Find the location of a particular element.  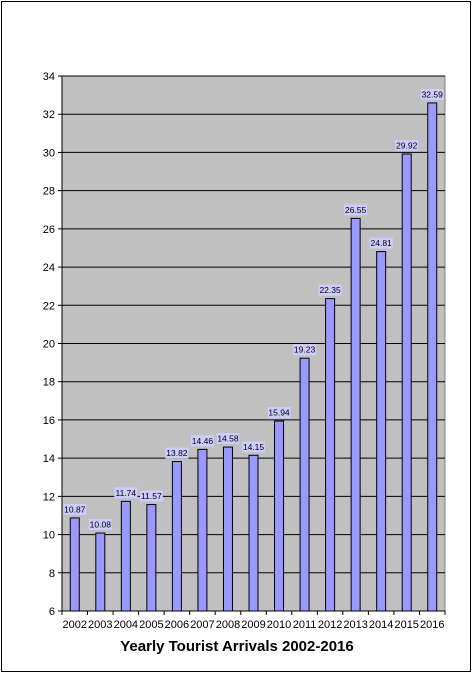

data-label: 14.15 is located at coordinates (254, 447).